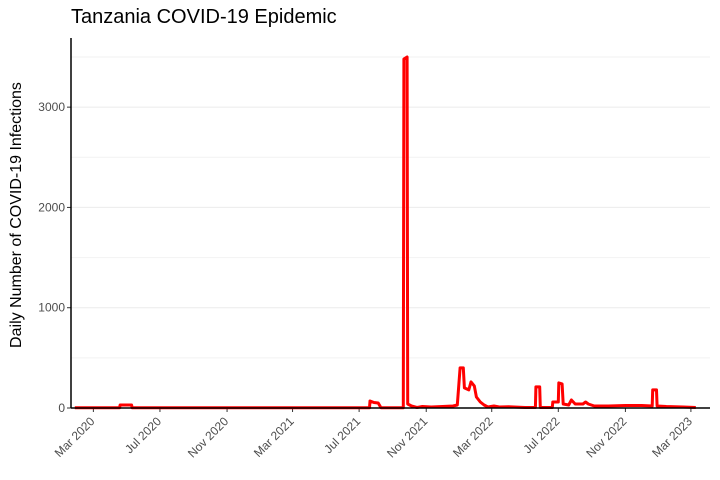 The image size is (720, 480). Describe the element at coordinates (51, 107) in the screenshot. I see `y-tick-label: 3000` at that location.